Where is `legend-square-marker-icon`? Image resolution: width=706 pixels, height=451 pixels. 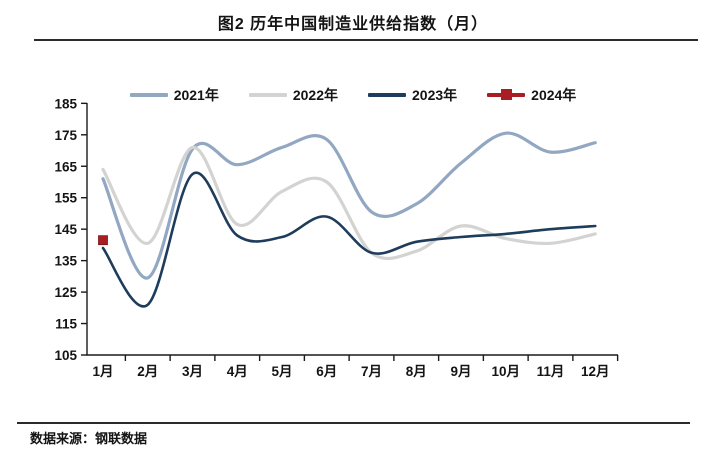
legend-square-marker-icon is located at coordinates (507, 94).